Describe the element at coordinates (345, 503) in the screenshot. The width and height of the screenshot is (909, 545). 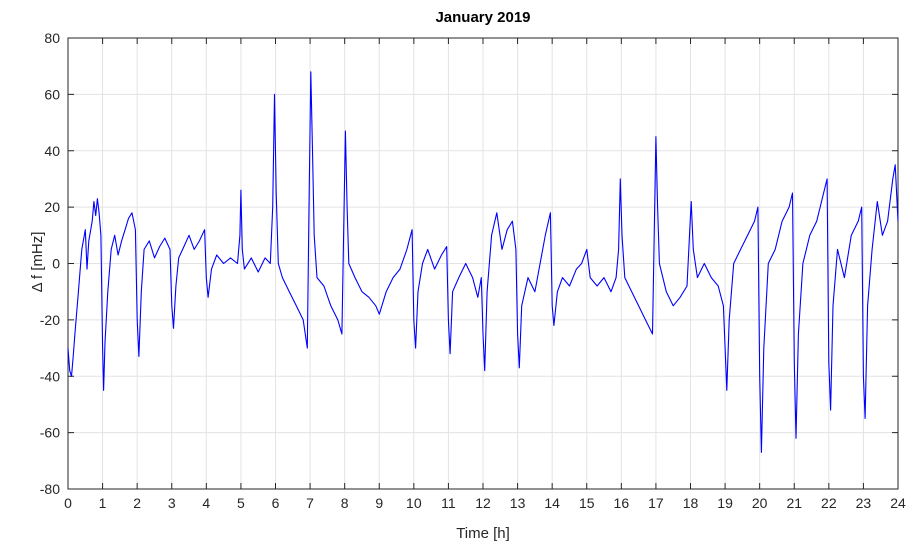
I see `x-tick-label: 8` at that location.